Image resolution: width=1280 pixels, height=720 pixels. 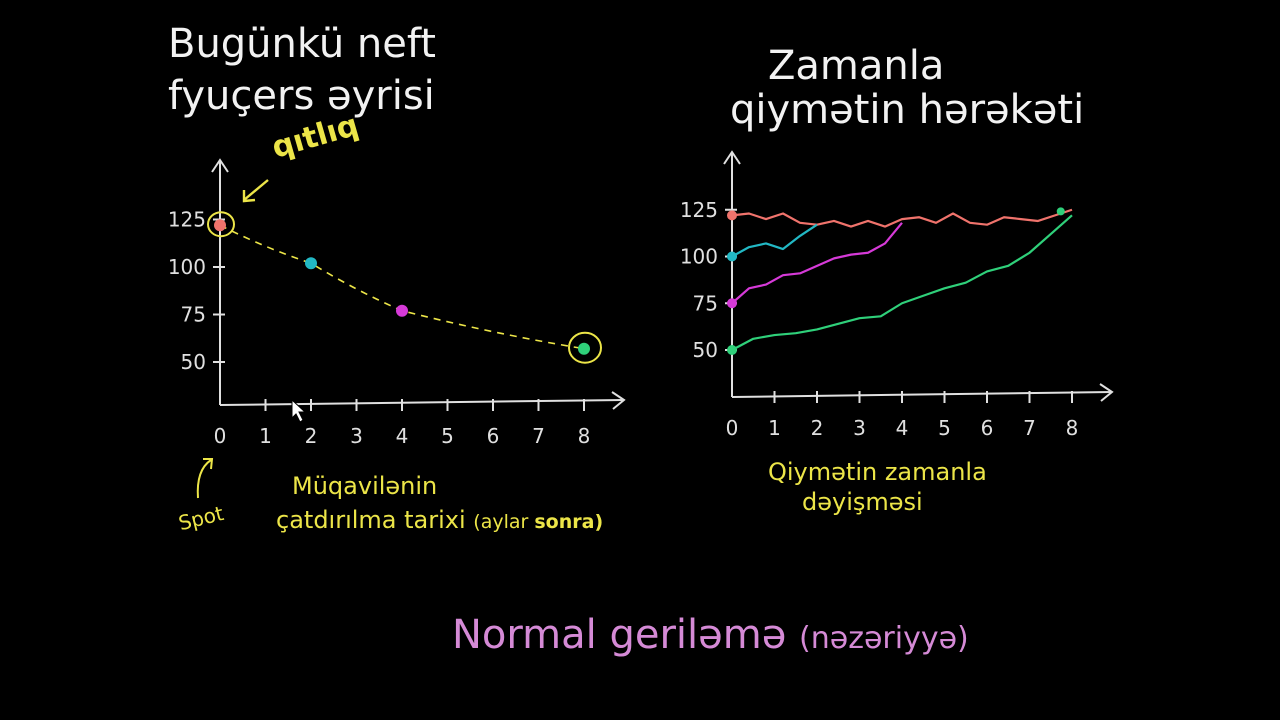 What do you see at coordinates (902, 218) in the screenshot?
I see `right-series-red` at bounding box center [902, 218].